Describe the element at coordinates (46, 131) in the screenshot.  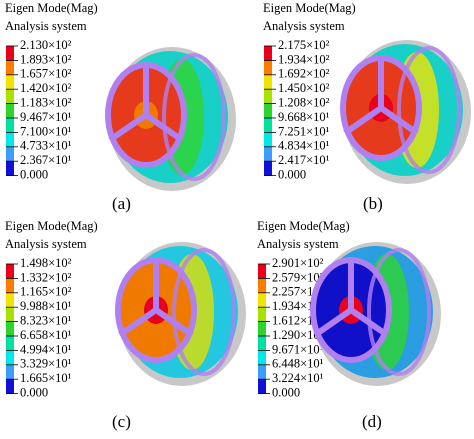
I see `scale-label: 7.100×10¹` at that location.